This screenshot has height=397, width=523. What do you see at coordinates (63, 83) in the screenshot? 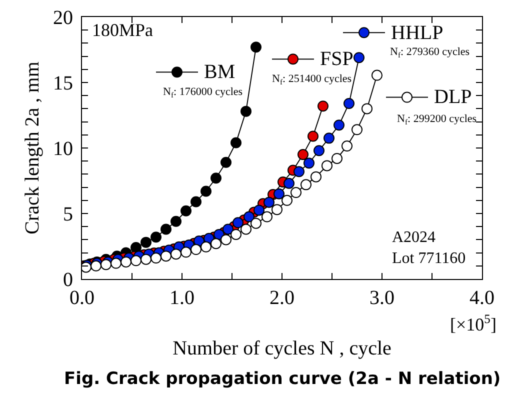
I see `y-tick-label: 15` at bounding box center [63, 83].